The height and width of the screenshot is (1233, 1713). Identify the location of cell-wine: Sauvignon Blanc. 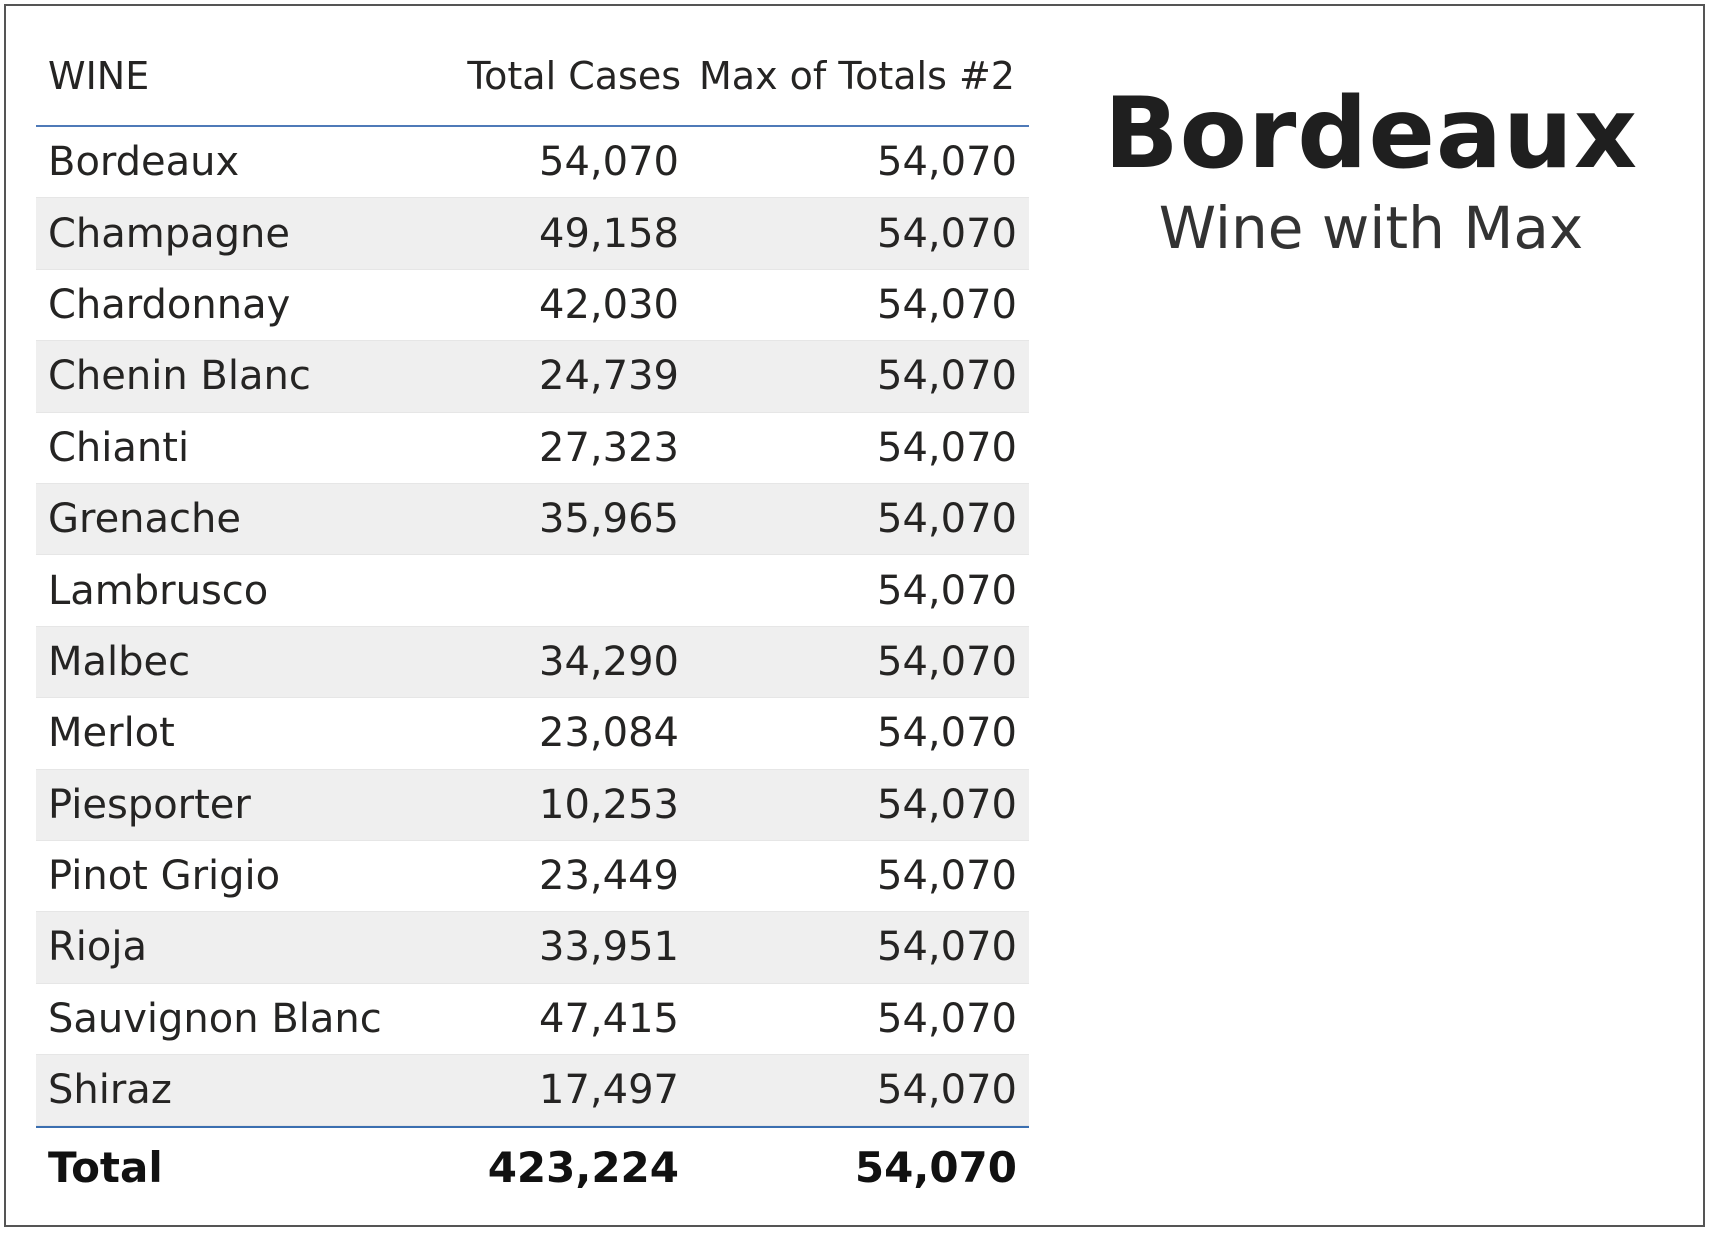
(215, 1018).